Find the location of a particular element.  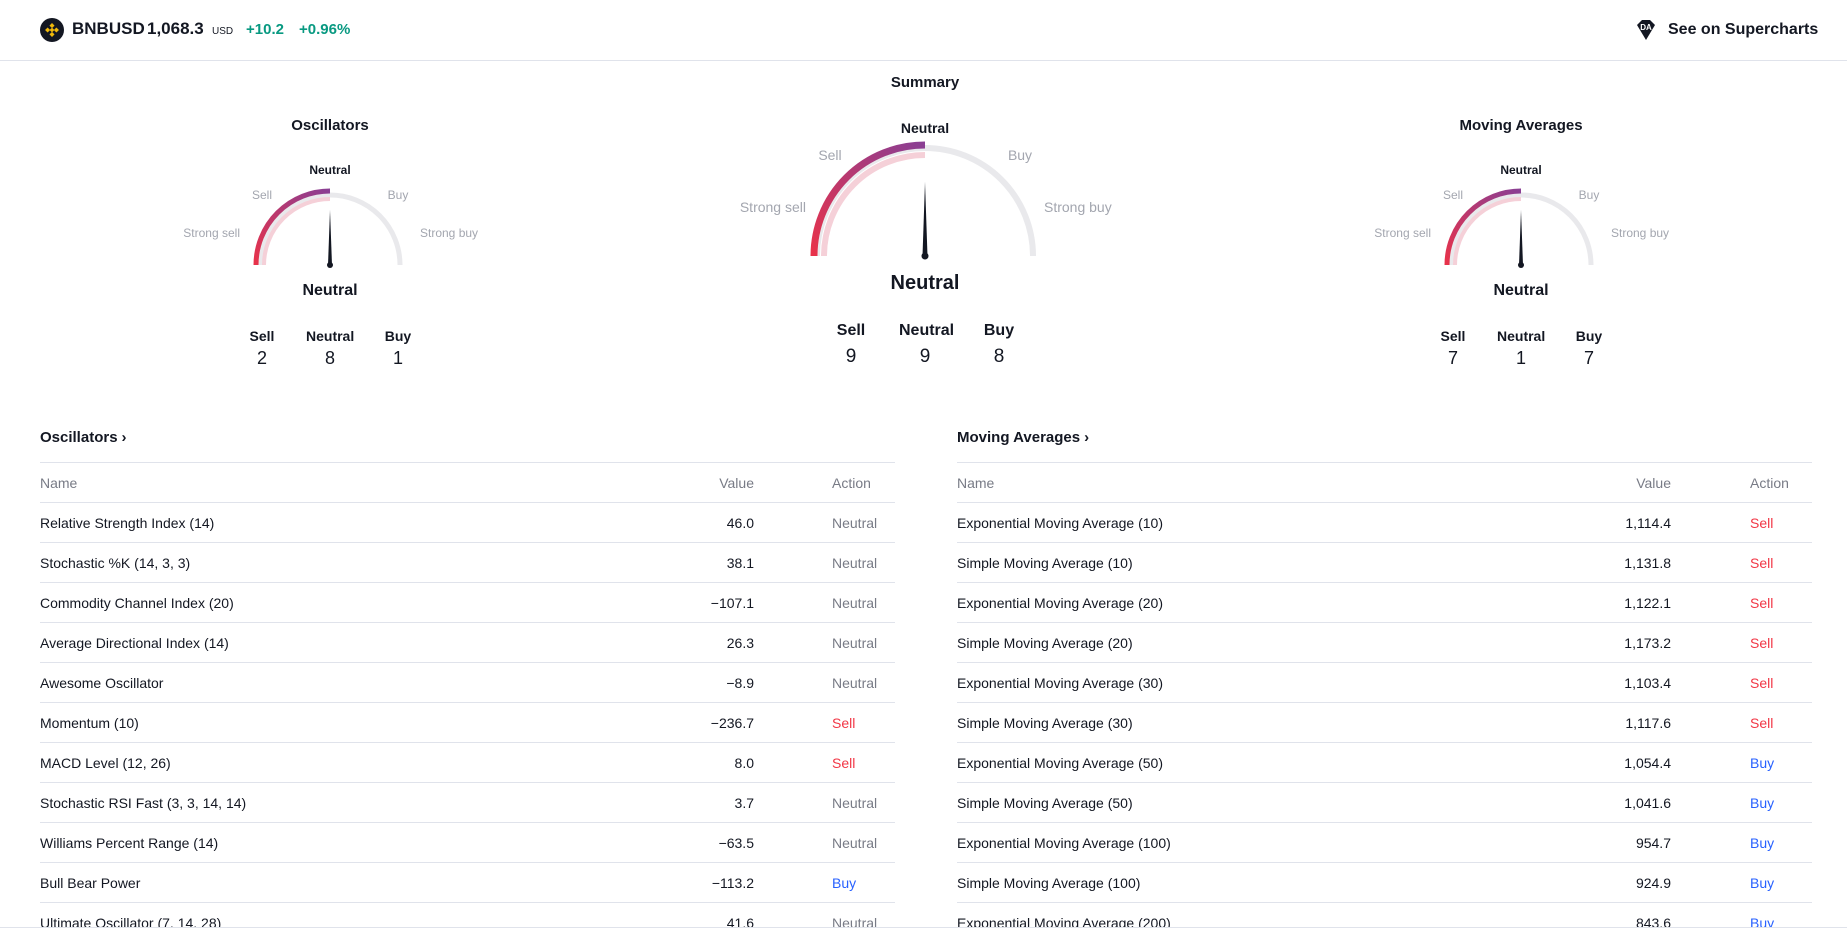

header-action: Action is located at coordinates (851, 483).